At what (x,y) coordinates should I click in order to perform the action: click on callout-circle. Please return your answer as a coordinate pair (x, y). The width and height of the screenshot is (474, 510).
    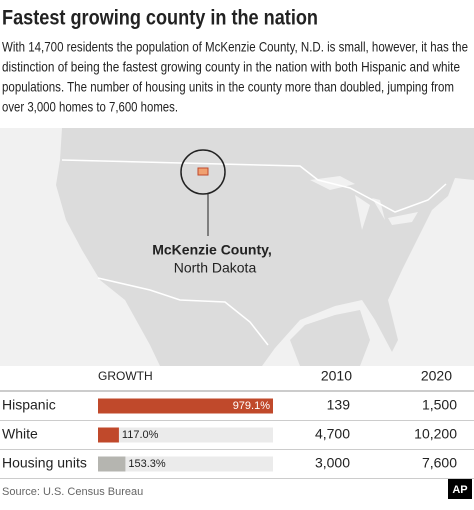
    Looking at the image, I should click on (203, 172).